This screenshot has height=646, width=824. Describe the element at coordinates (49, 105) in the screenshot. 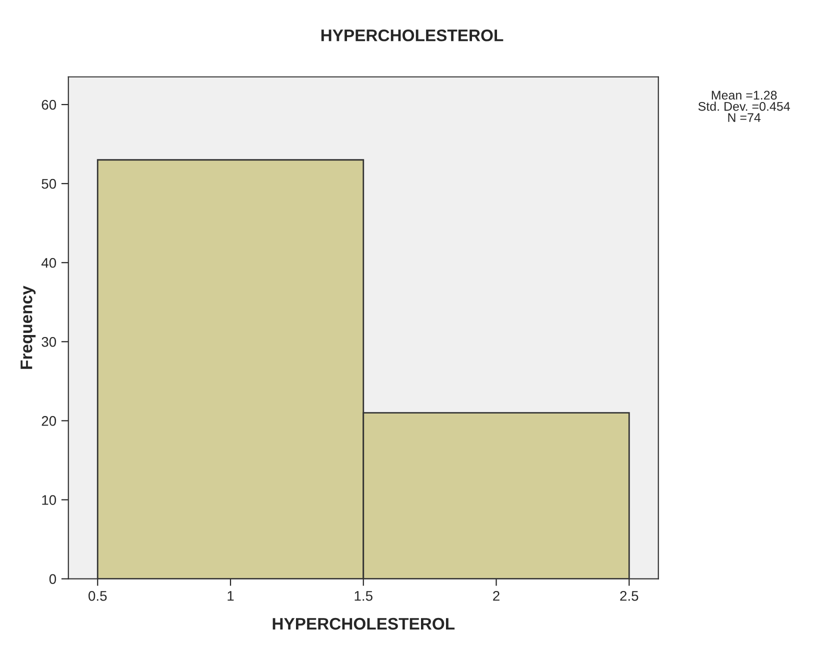

I see `y-tick-label: 60` at that location.